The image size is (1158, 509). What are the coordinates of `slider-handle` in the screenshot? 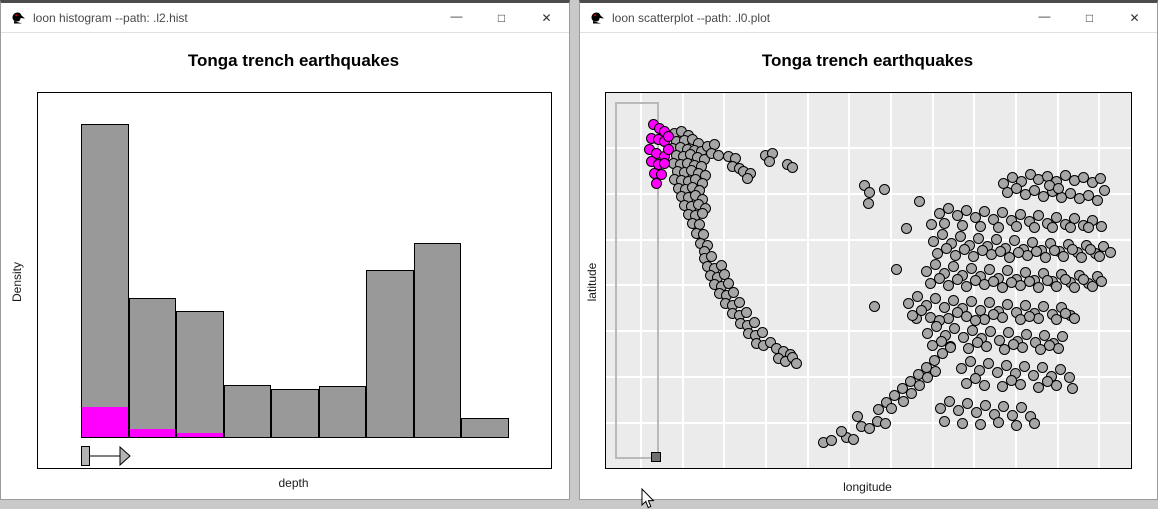 It's located at (85, 456).